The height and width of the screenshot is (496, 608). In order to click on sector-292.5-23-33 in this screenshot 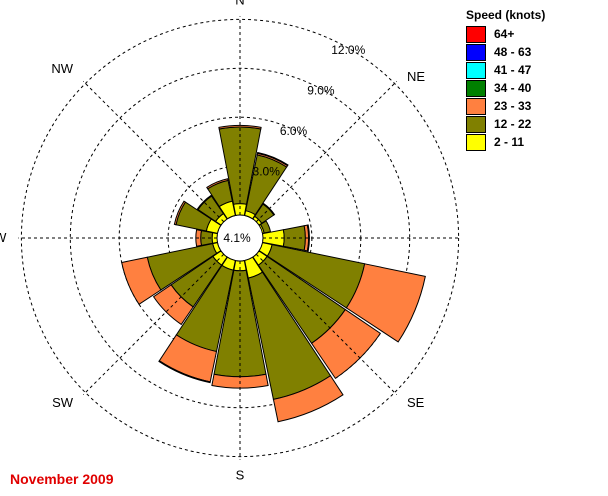, I will do `click(180, 213)`.